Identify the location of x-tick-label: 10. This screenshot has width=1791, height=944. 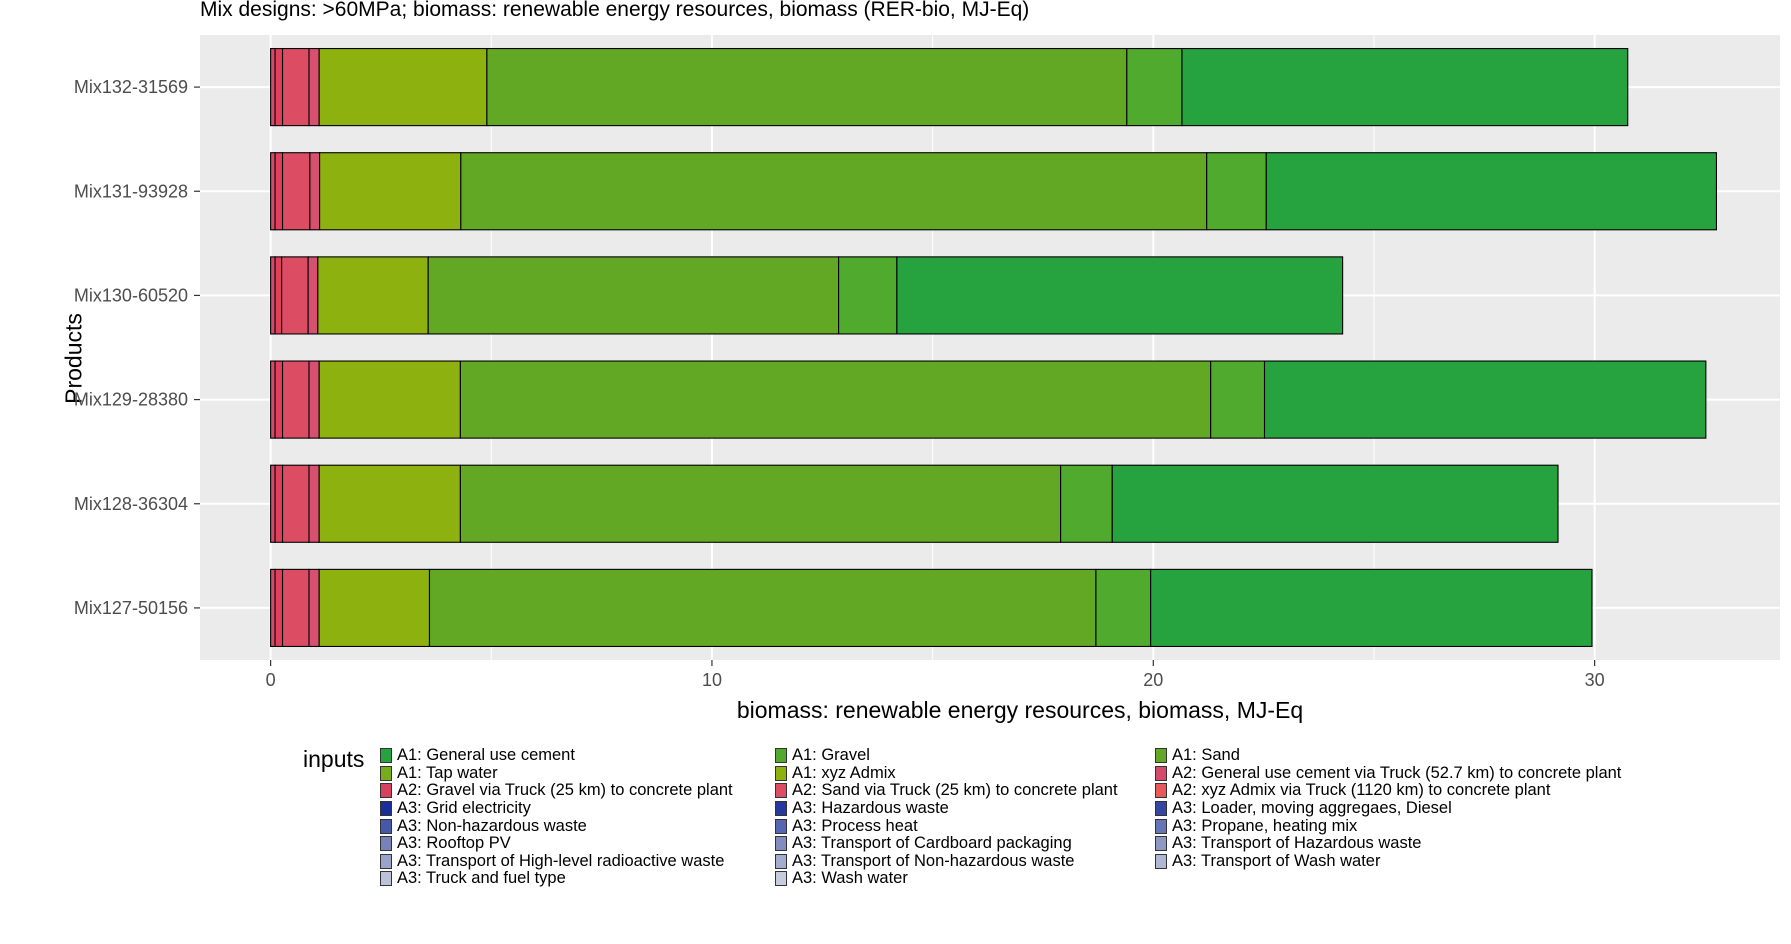
(712, 680).